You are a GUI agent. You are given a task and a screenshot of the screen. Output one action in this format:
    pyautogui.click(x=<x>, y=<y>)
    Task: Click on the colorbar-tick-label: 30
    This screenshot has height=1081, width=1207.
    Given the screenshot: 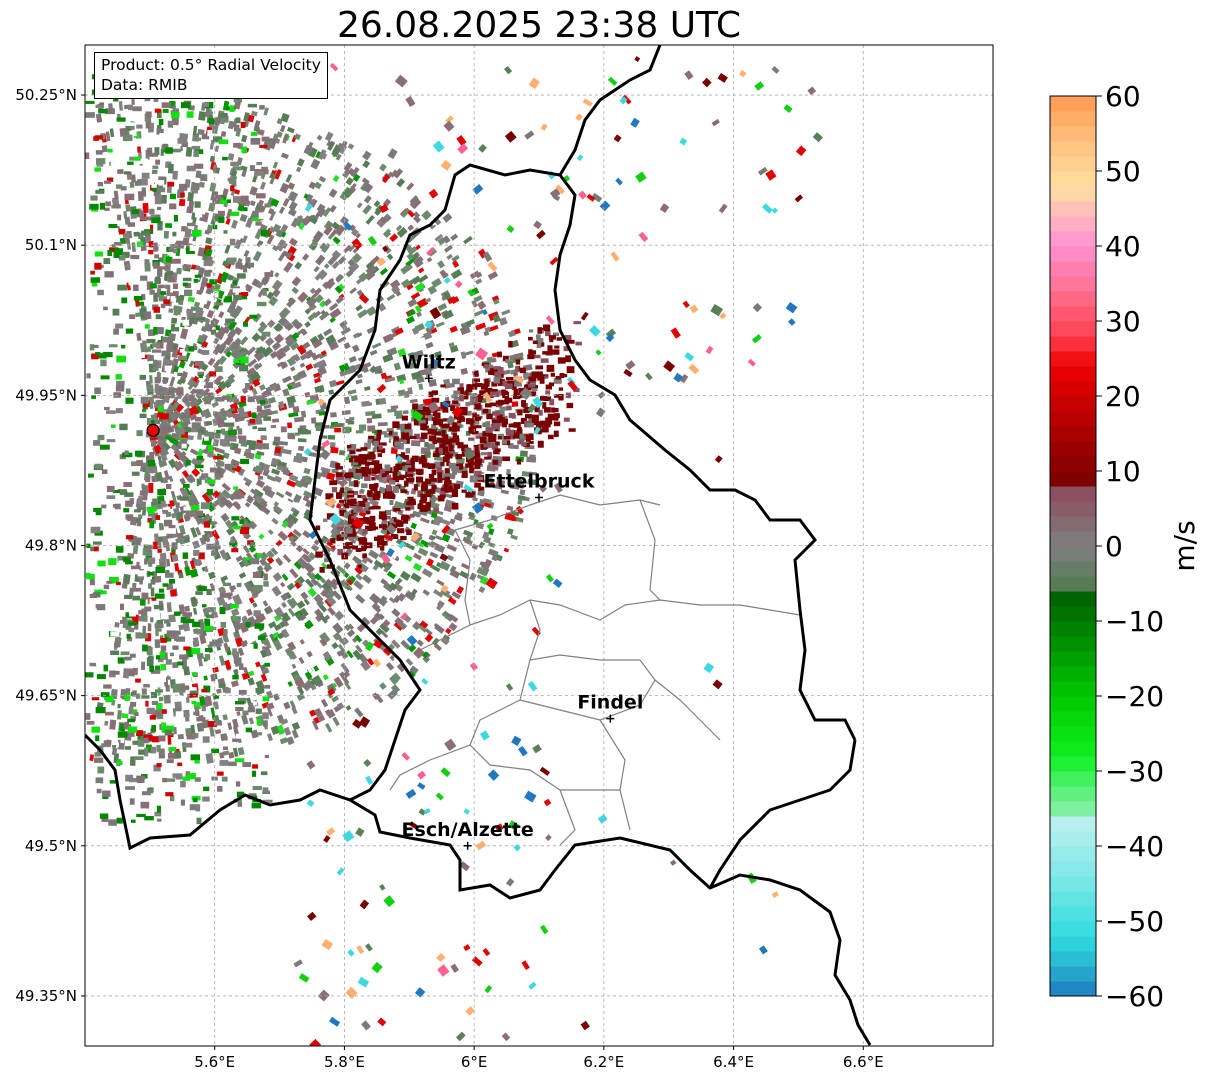 What is the action you would take?
    pyautogui.click(x=1123, y=321)
    